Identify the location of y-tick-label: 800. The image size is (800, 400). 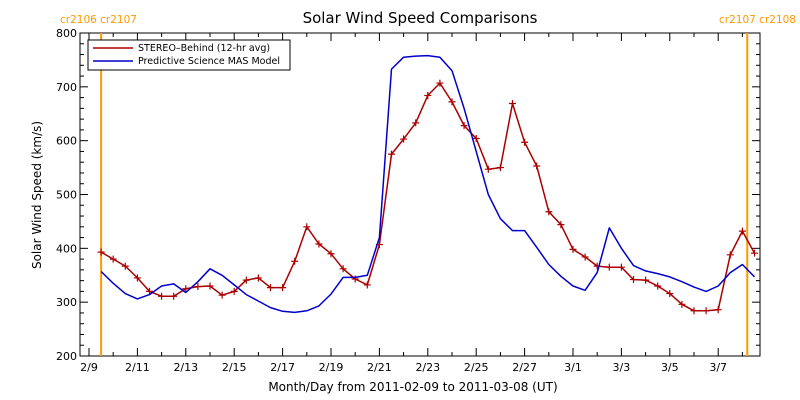
(66, 33).